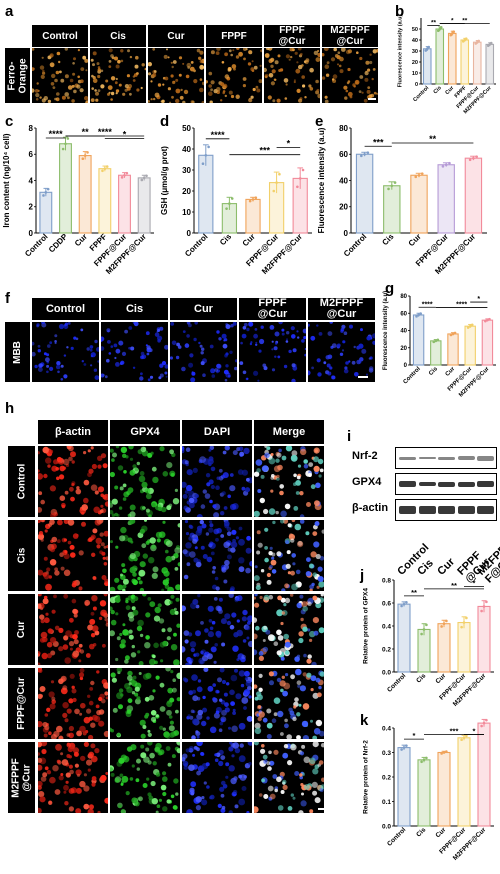 The height and width of the screenshot is (874, 500). What do you see at coordinates (105, 132) in the screenshot?
I see `significance-label: ****` at bounding box center [105, 132].